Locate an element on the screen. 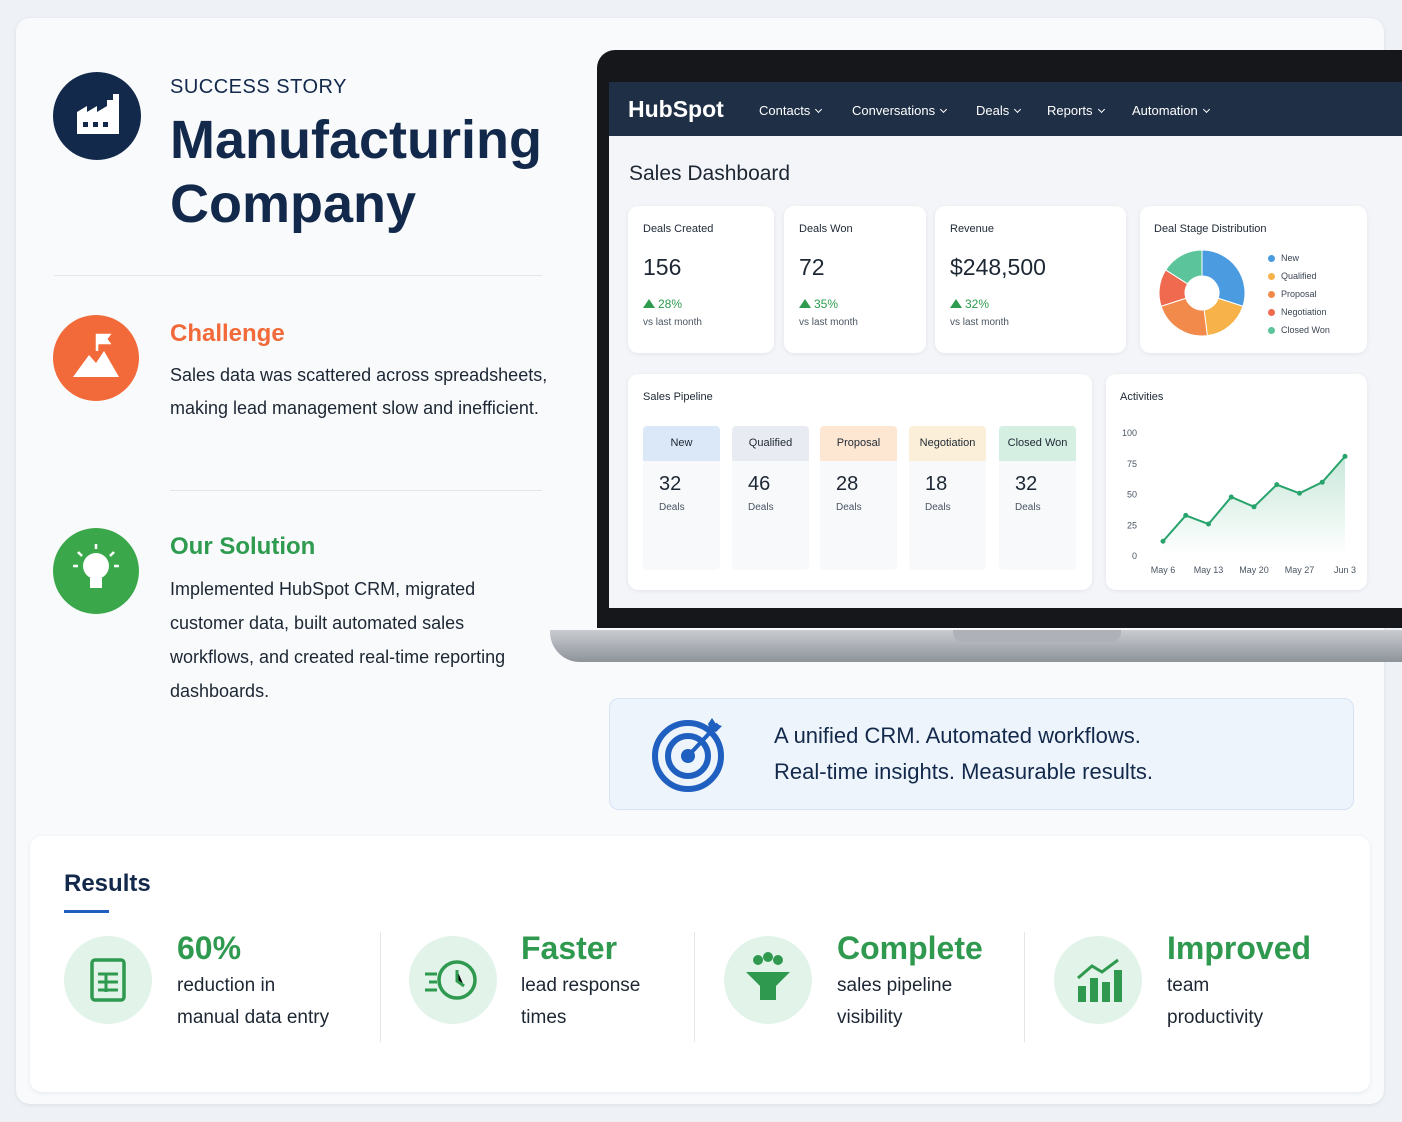  pipeline-stage: Qualified 46 Deals is located at coordinates (770, 498).